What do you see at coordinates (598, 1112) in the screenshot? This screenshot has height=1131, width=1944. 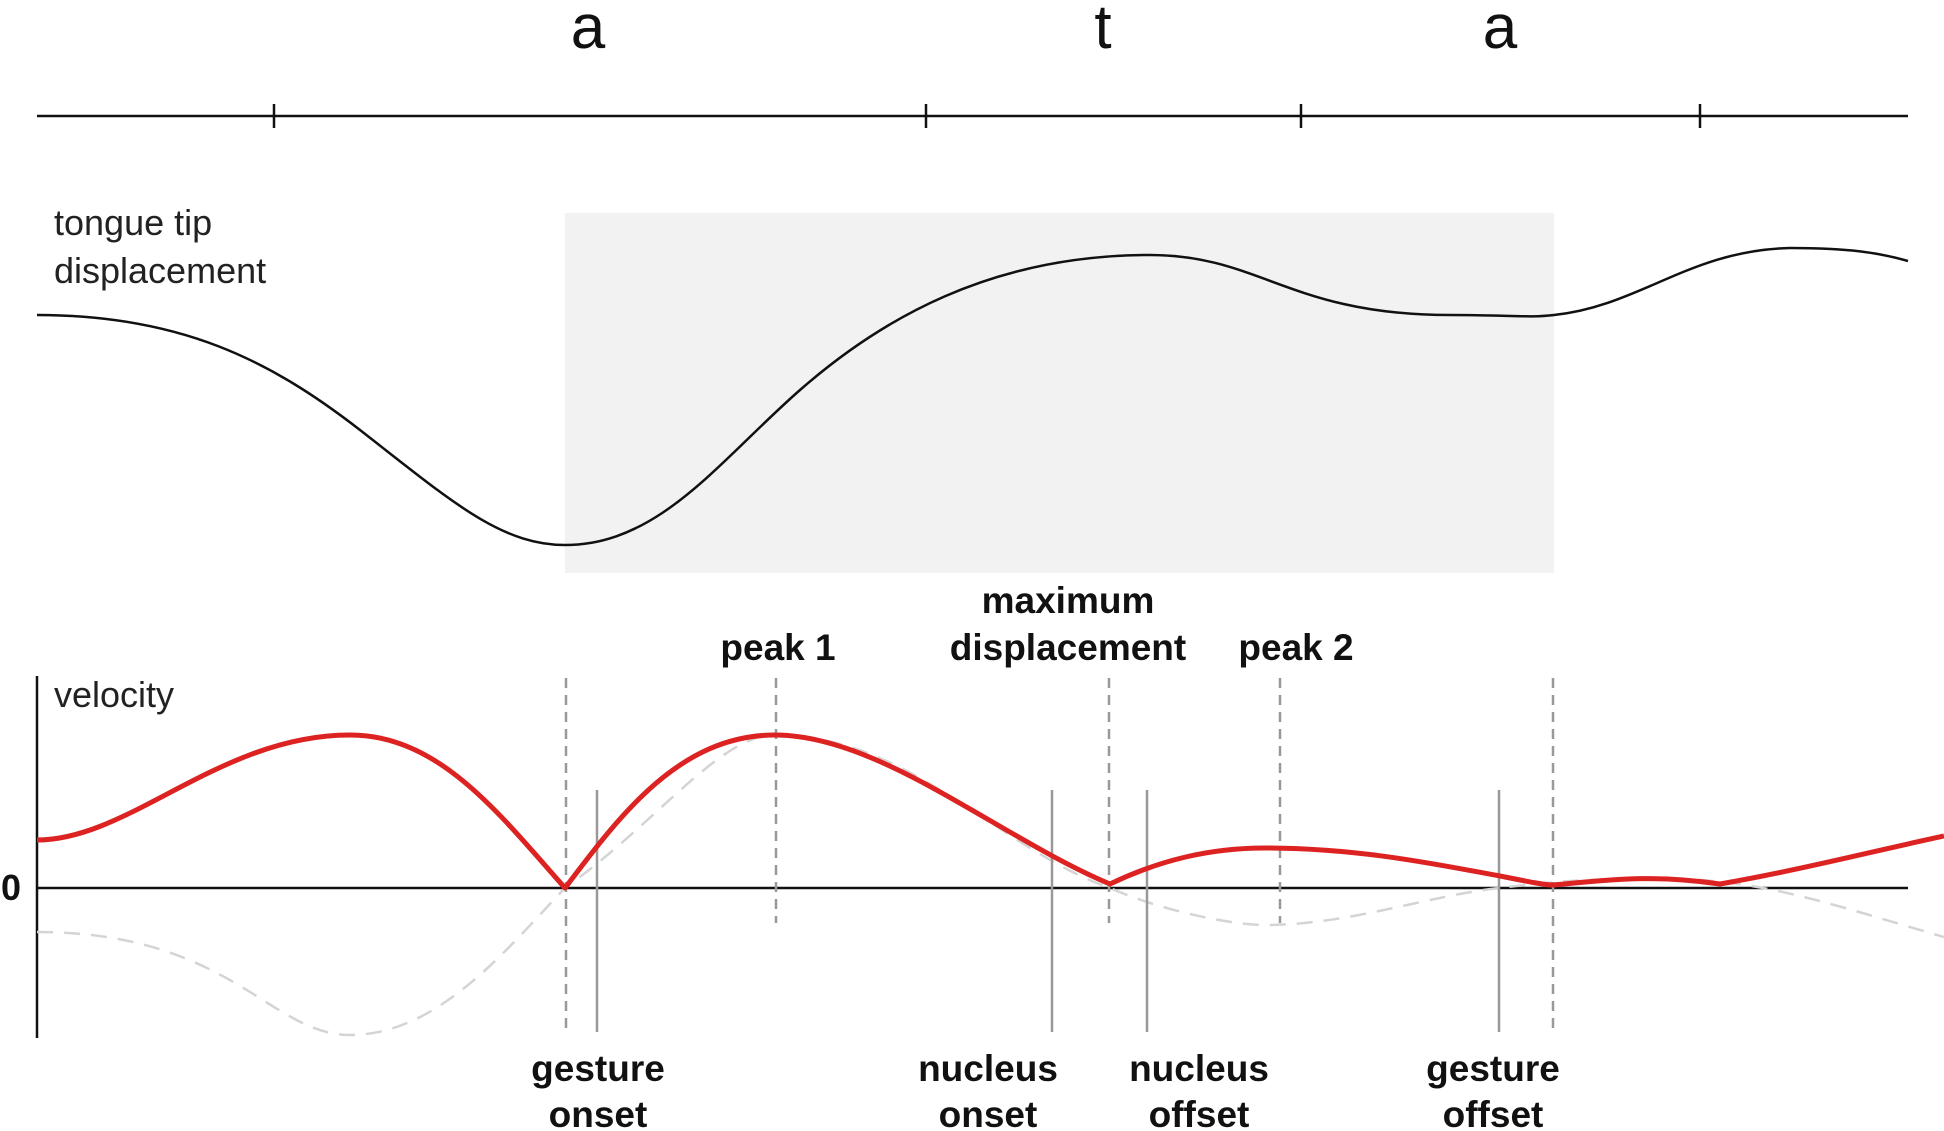 I see `label-gesture-onset-line2: onset` at bounding box center [598, 1112].